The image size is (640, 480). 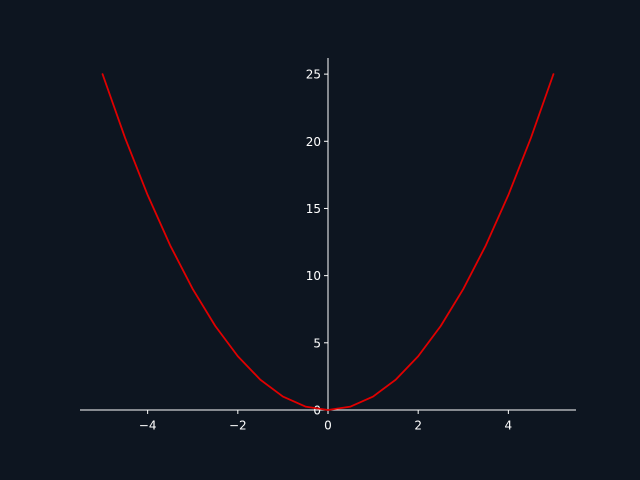 What do you see at coordinates (317, 410) in the screenshot?
I see `y-tick-label: 0` at bounding box center [317, 410].